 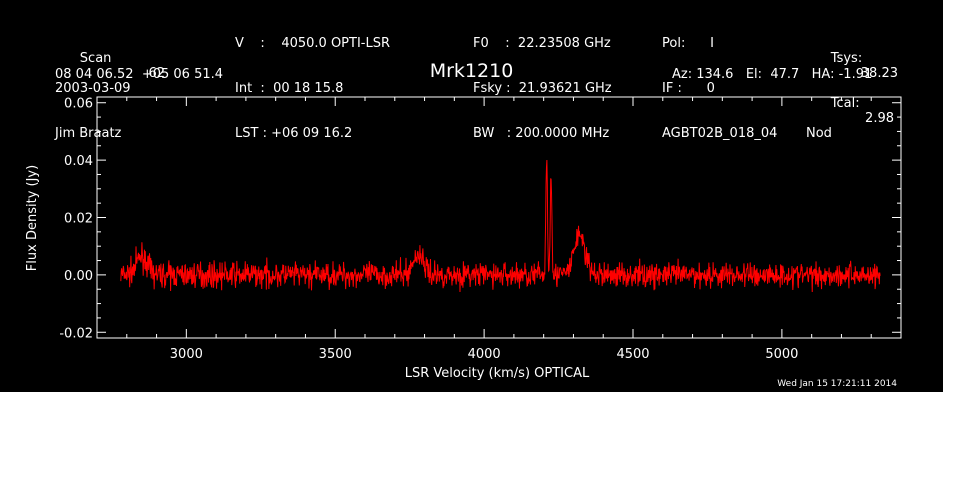 I want to click on project-id: AGBT02B_018_04, so click(x=720, y=133).